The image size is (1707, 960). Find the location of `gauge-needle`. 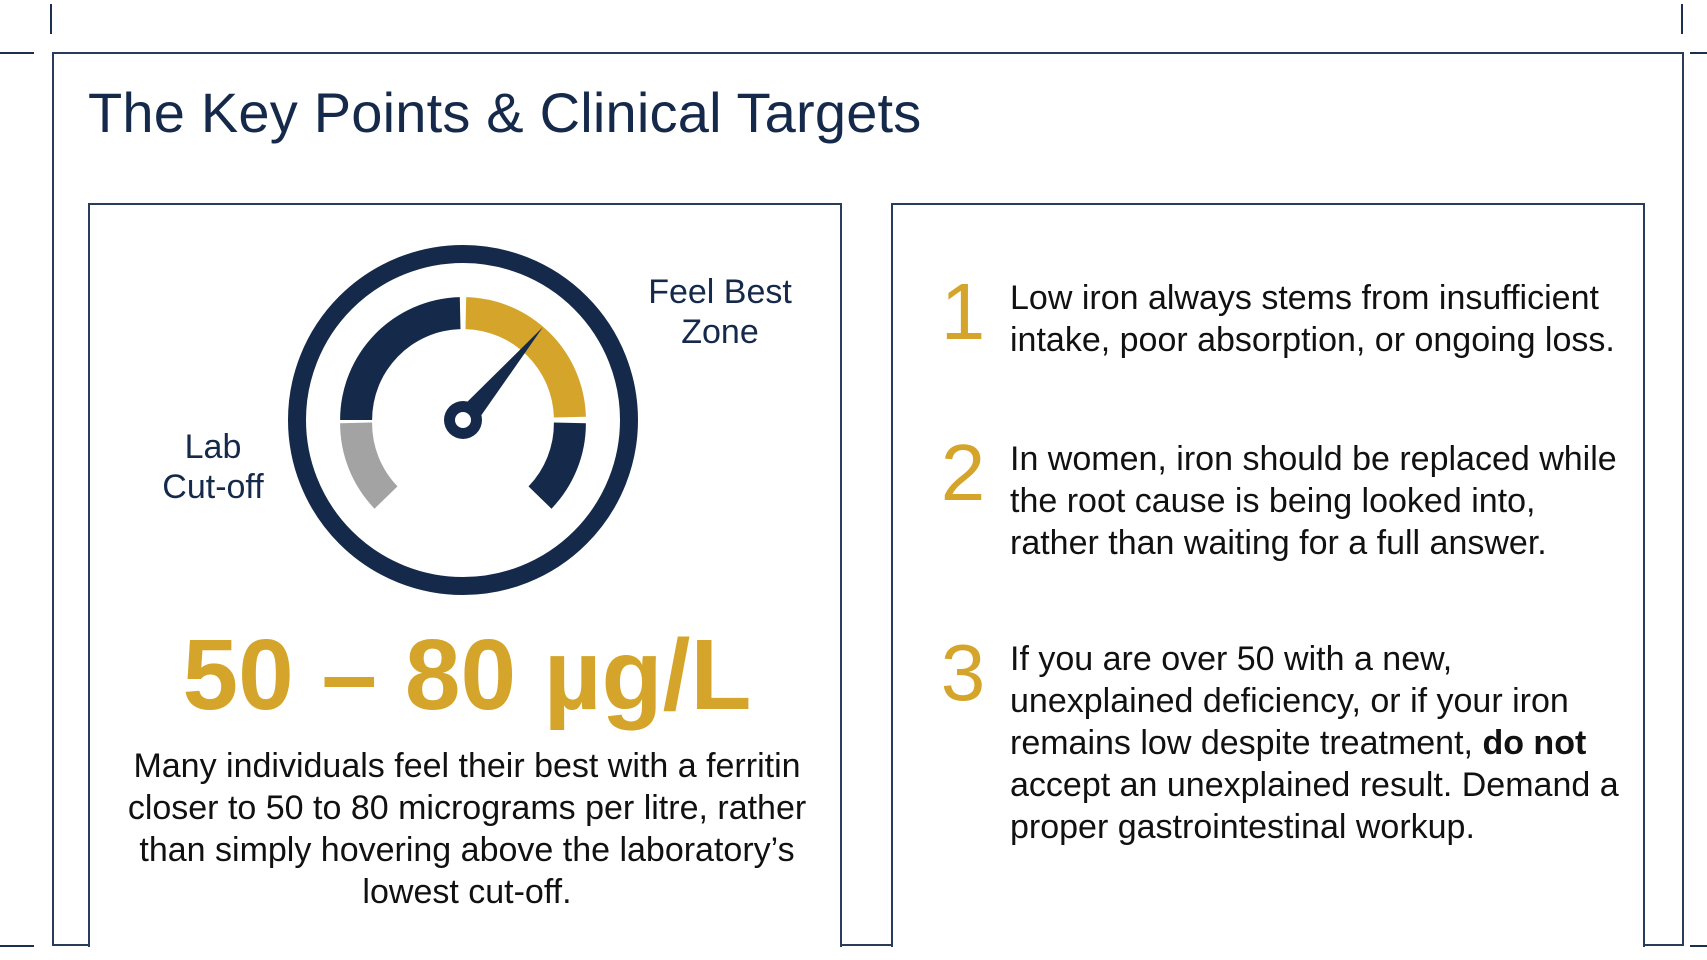

gauge-needle is located at coordinates (500, 378).